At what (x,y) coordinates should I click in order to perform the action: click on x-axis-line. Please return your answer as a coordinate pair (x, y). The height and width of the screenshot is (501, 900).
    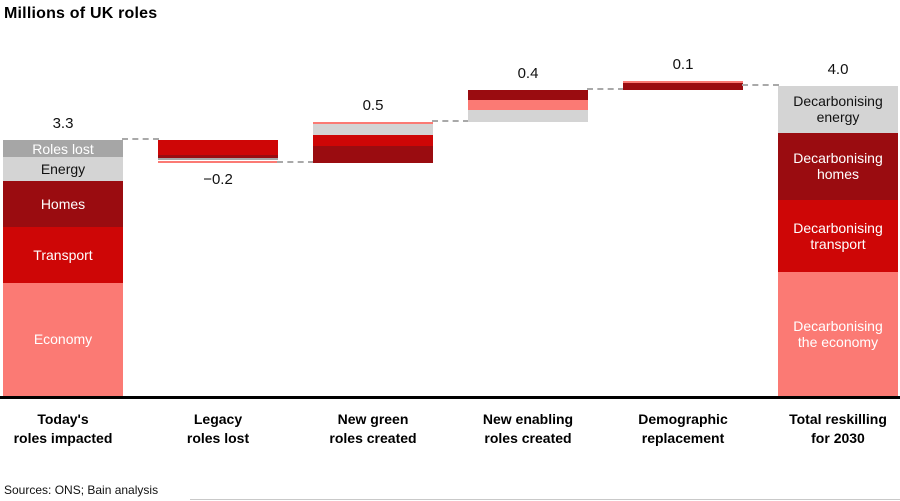
    Looking at the image, I should click on (450, 397).